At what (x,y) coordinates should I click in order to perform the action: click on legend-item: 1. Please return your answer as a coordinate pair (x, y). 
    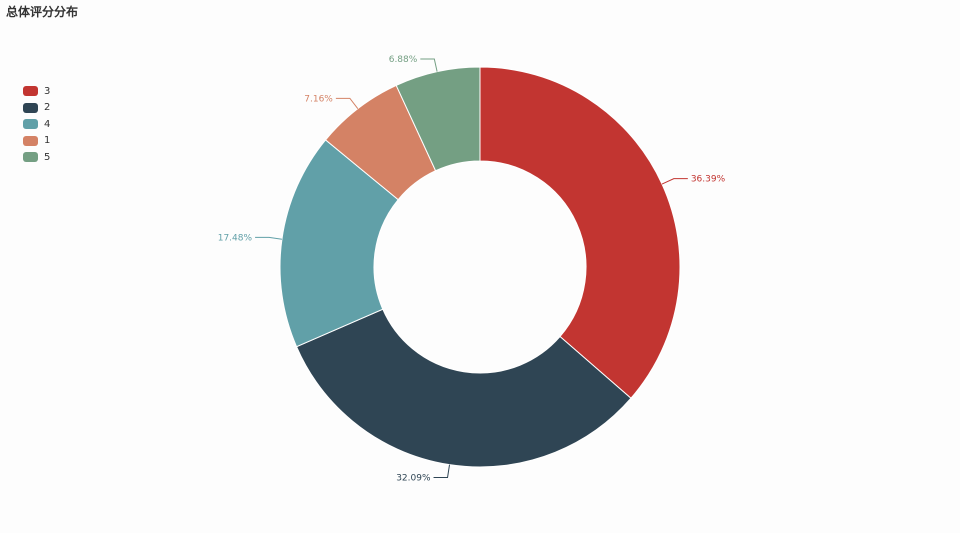
    Looking at the image, I should click on (36, 141).